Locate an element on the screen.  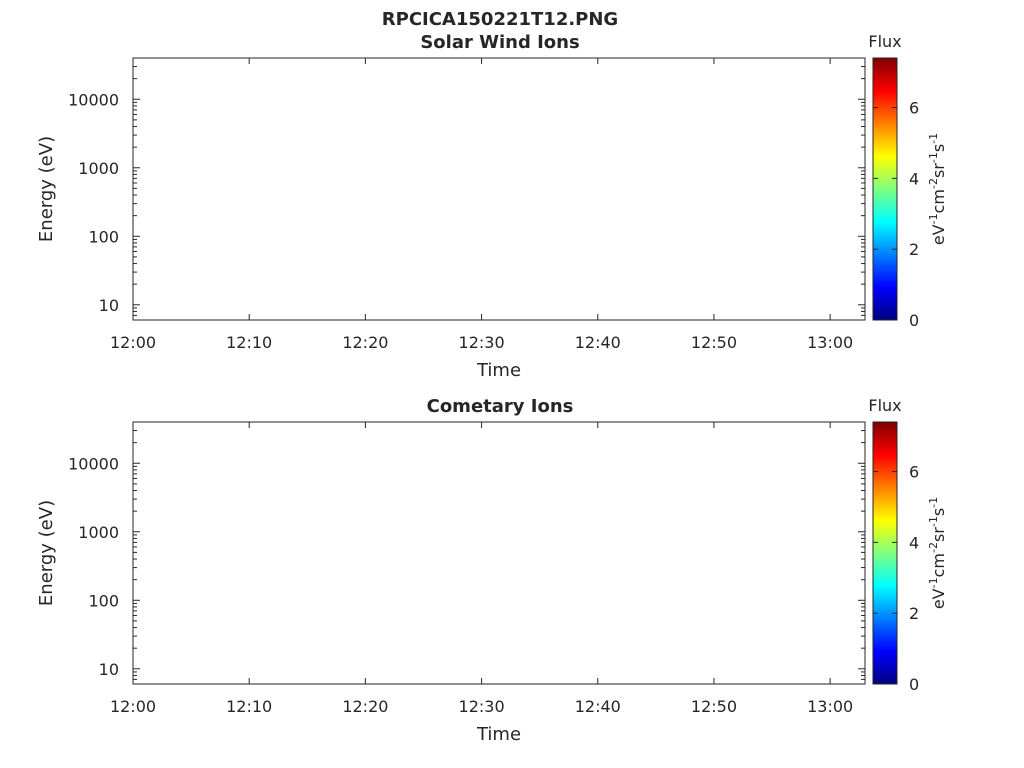
panel-title: Cometary Ions is located at coordinates (500, 406).